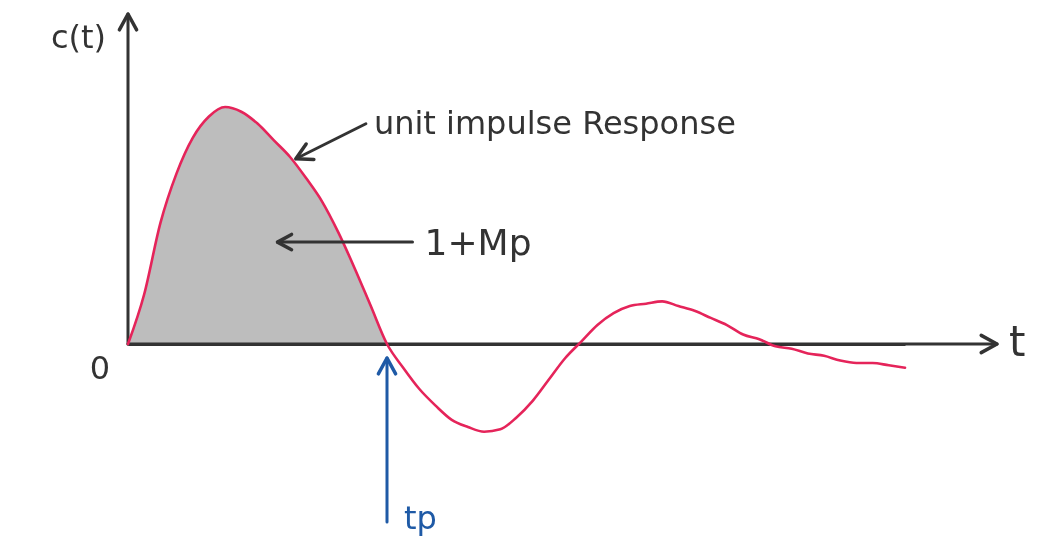 This screenshot has width=1044, height=549. I want to click on text: tp, so click(420, 518).